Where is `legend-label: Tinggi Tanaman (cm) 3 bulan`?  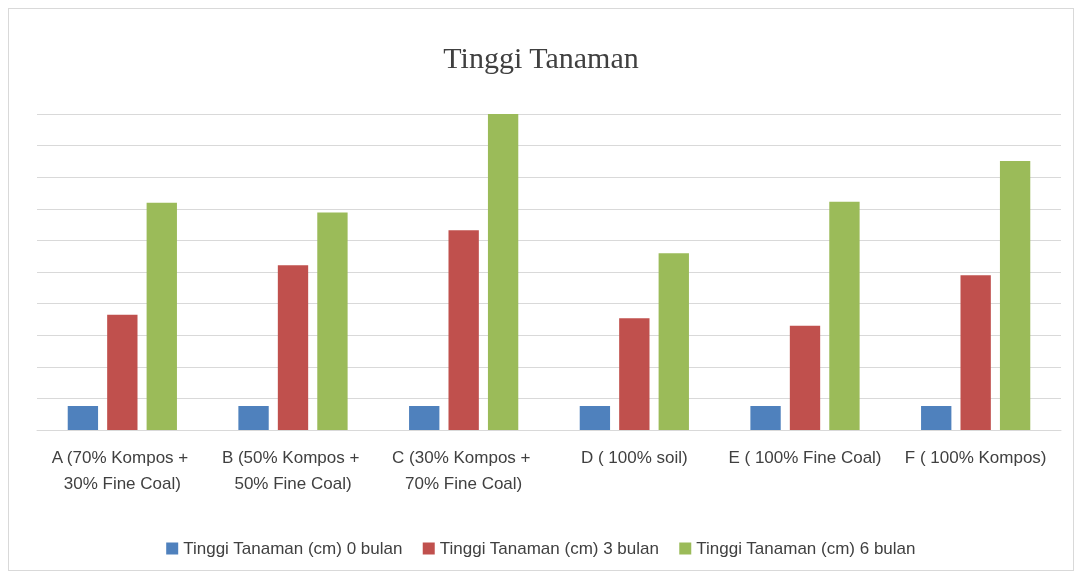 legend-label: Tinggi Tanaman (cm) 3 bulan is located at coordinates (549, 548).